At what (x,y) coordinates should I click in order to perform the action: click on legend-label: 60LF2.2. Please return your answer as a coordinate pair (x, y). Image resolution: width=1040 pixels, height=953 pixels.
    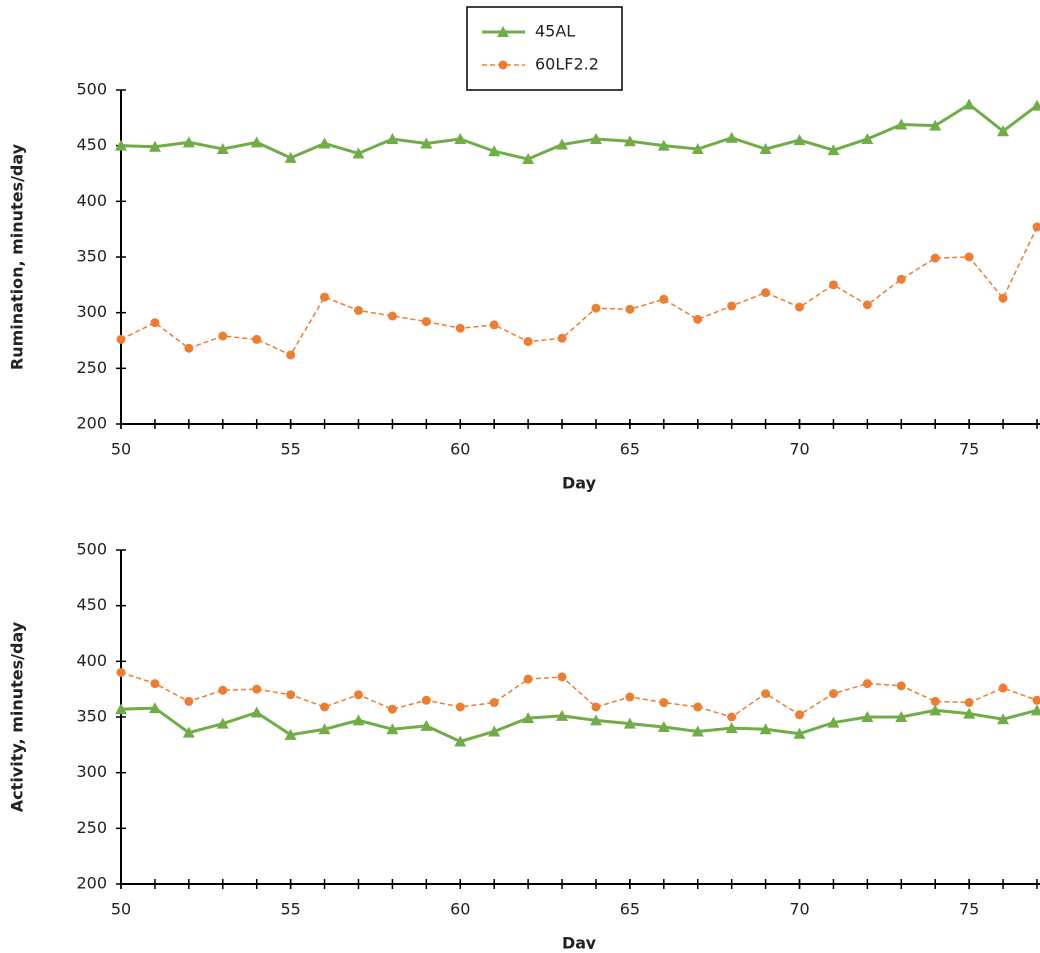
    Looking at the image, I should click on (567, 64).